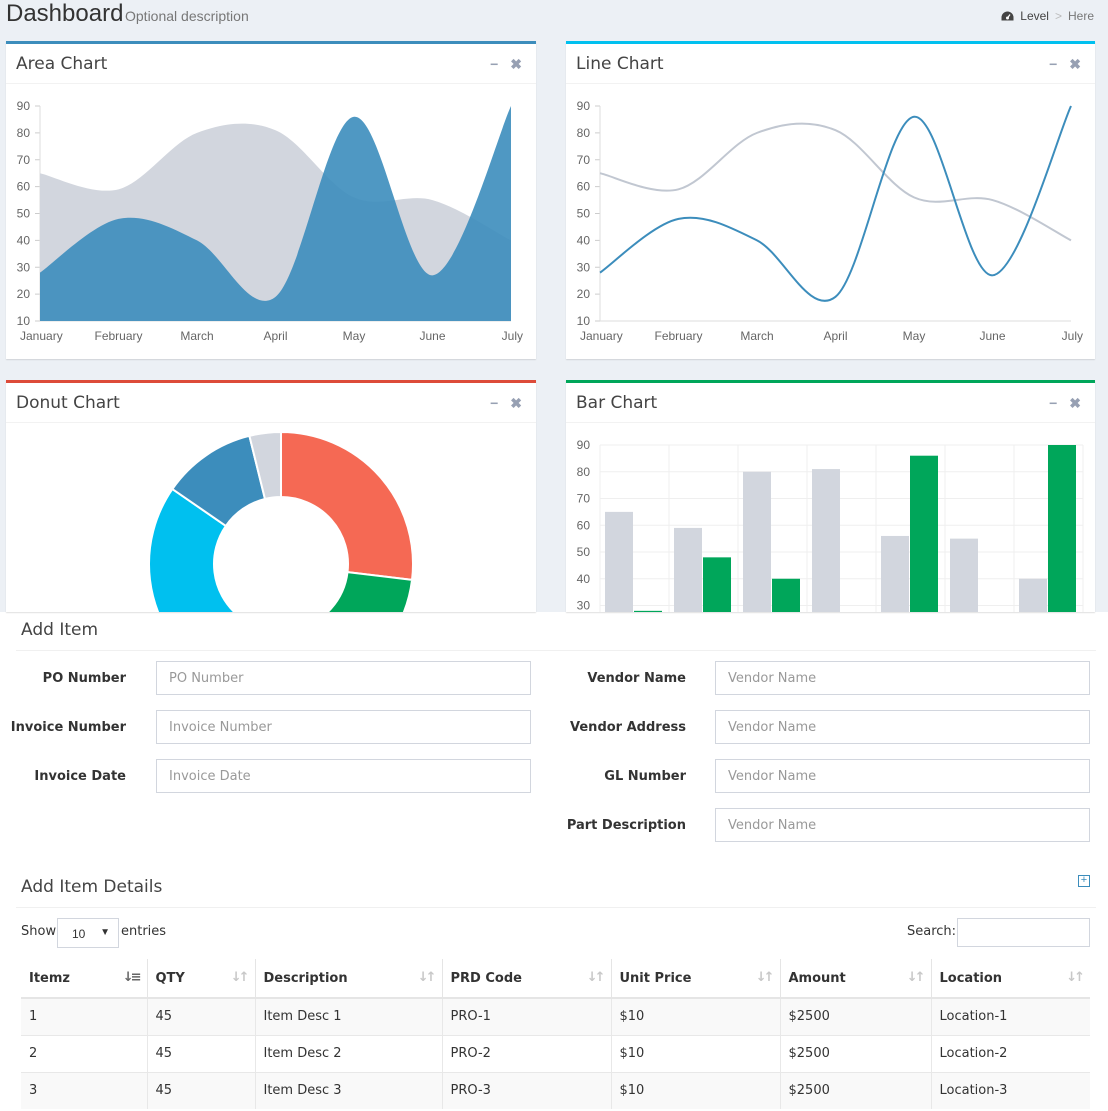  I want to click on box-title: Line Chart, so click(620, 64).